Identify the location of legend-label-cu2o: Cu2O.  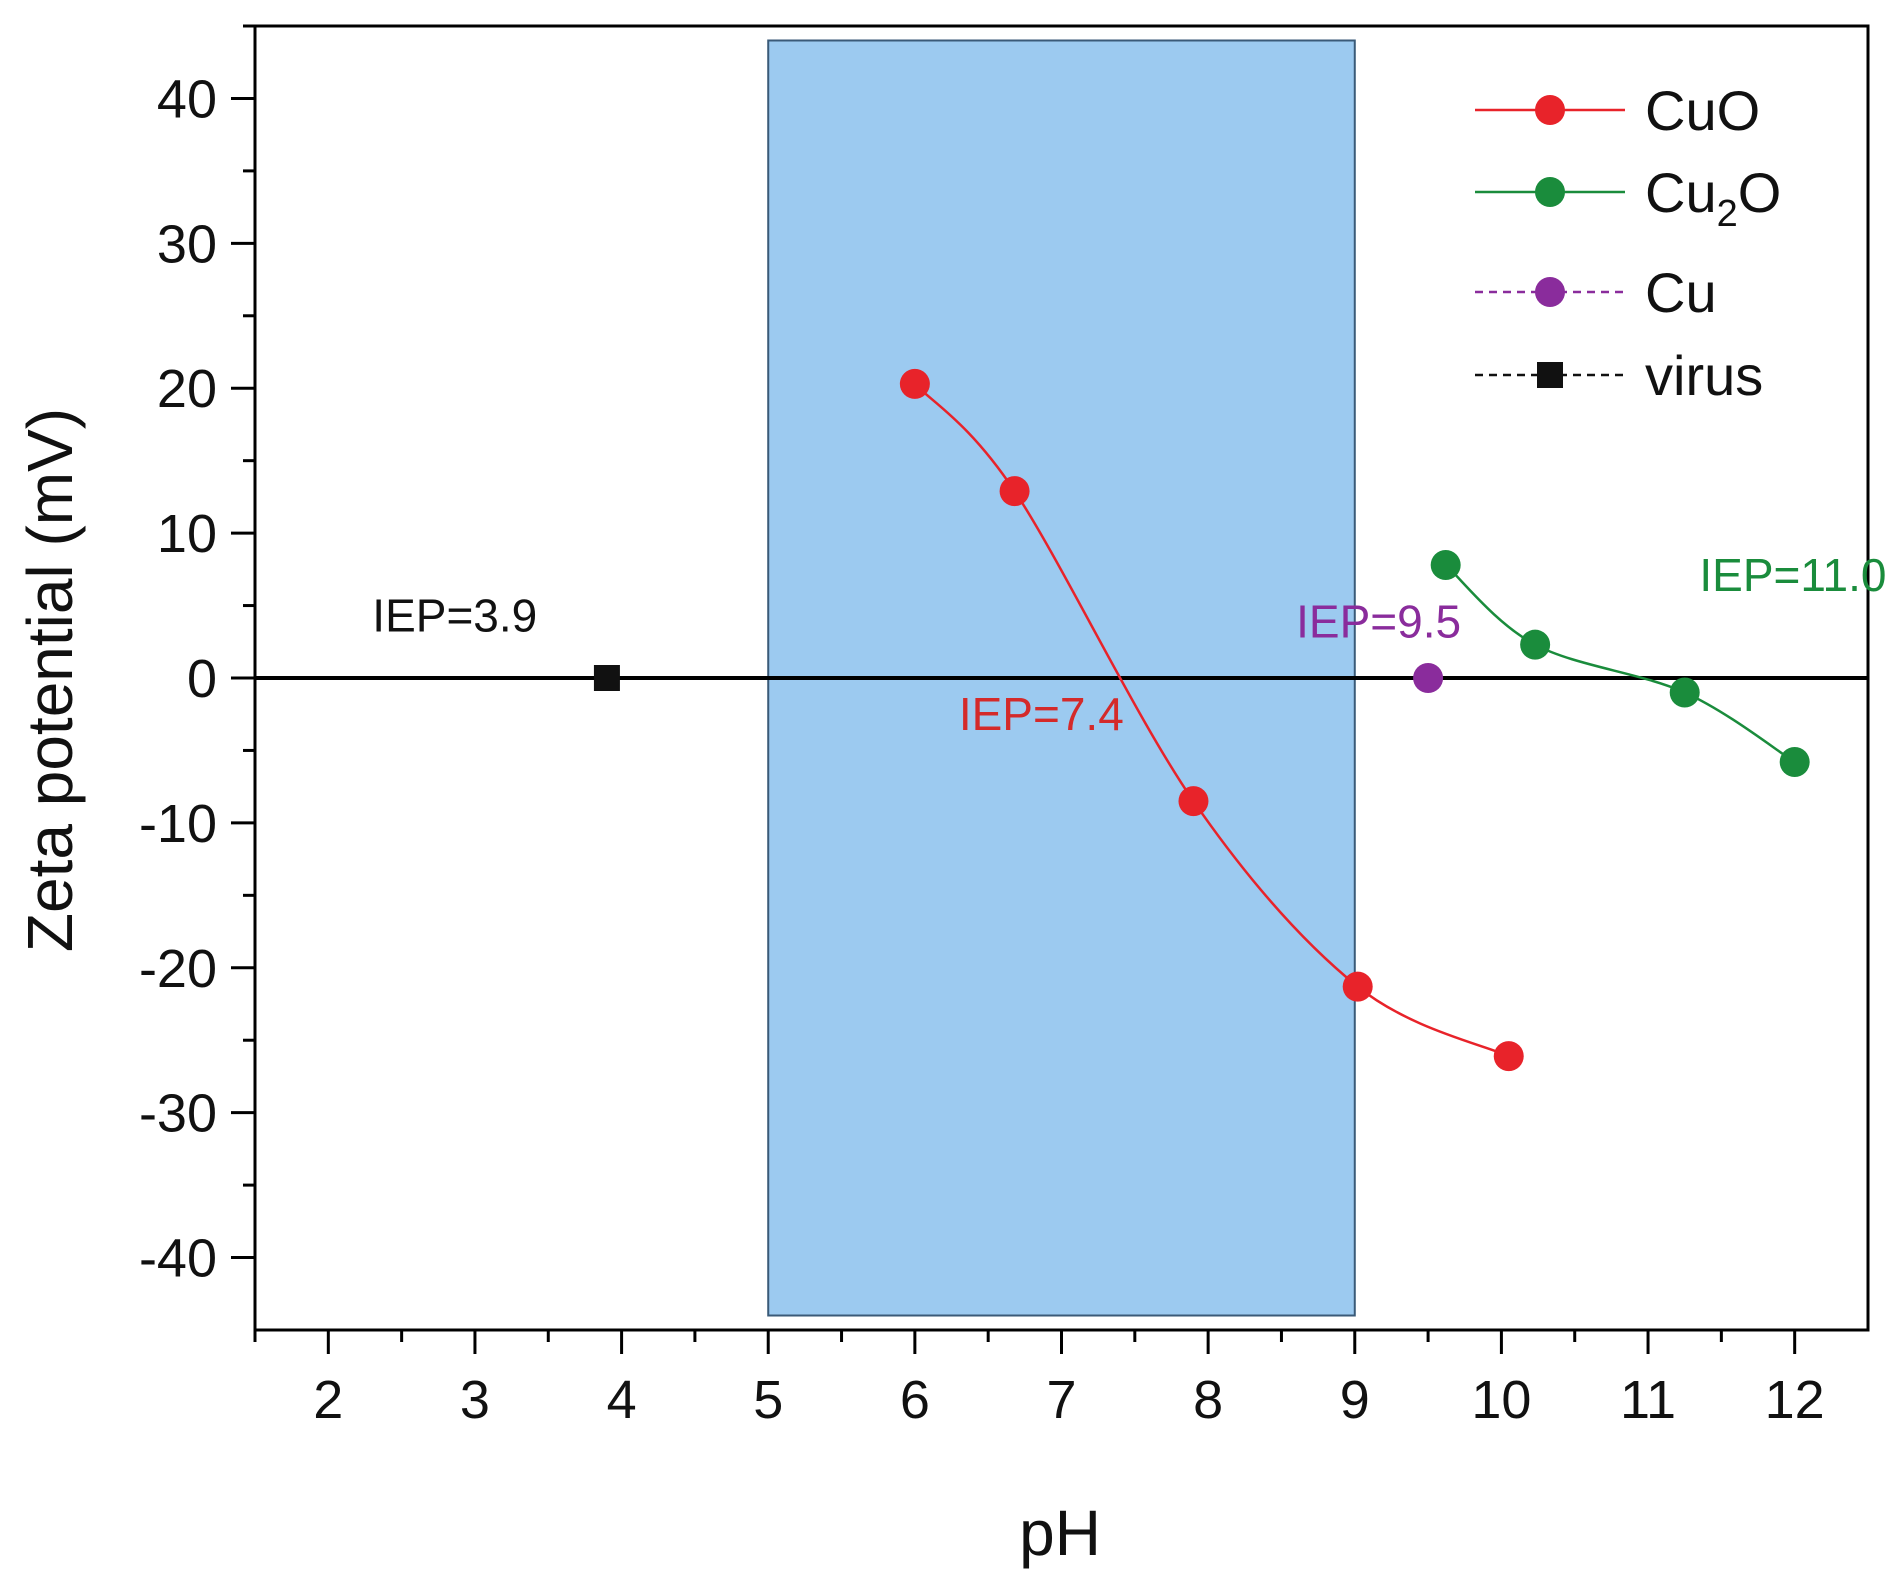
(1713, 198).